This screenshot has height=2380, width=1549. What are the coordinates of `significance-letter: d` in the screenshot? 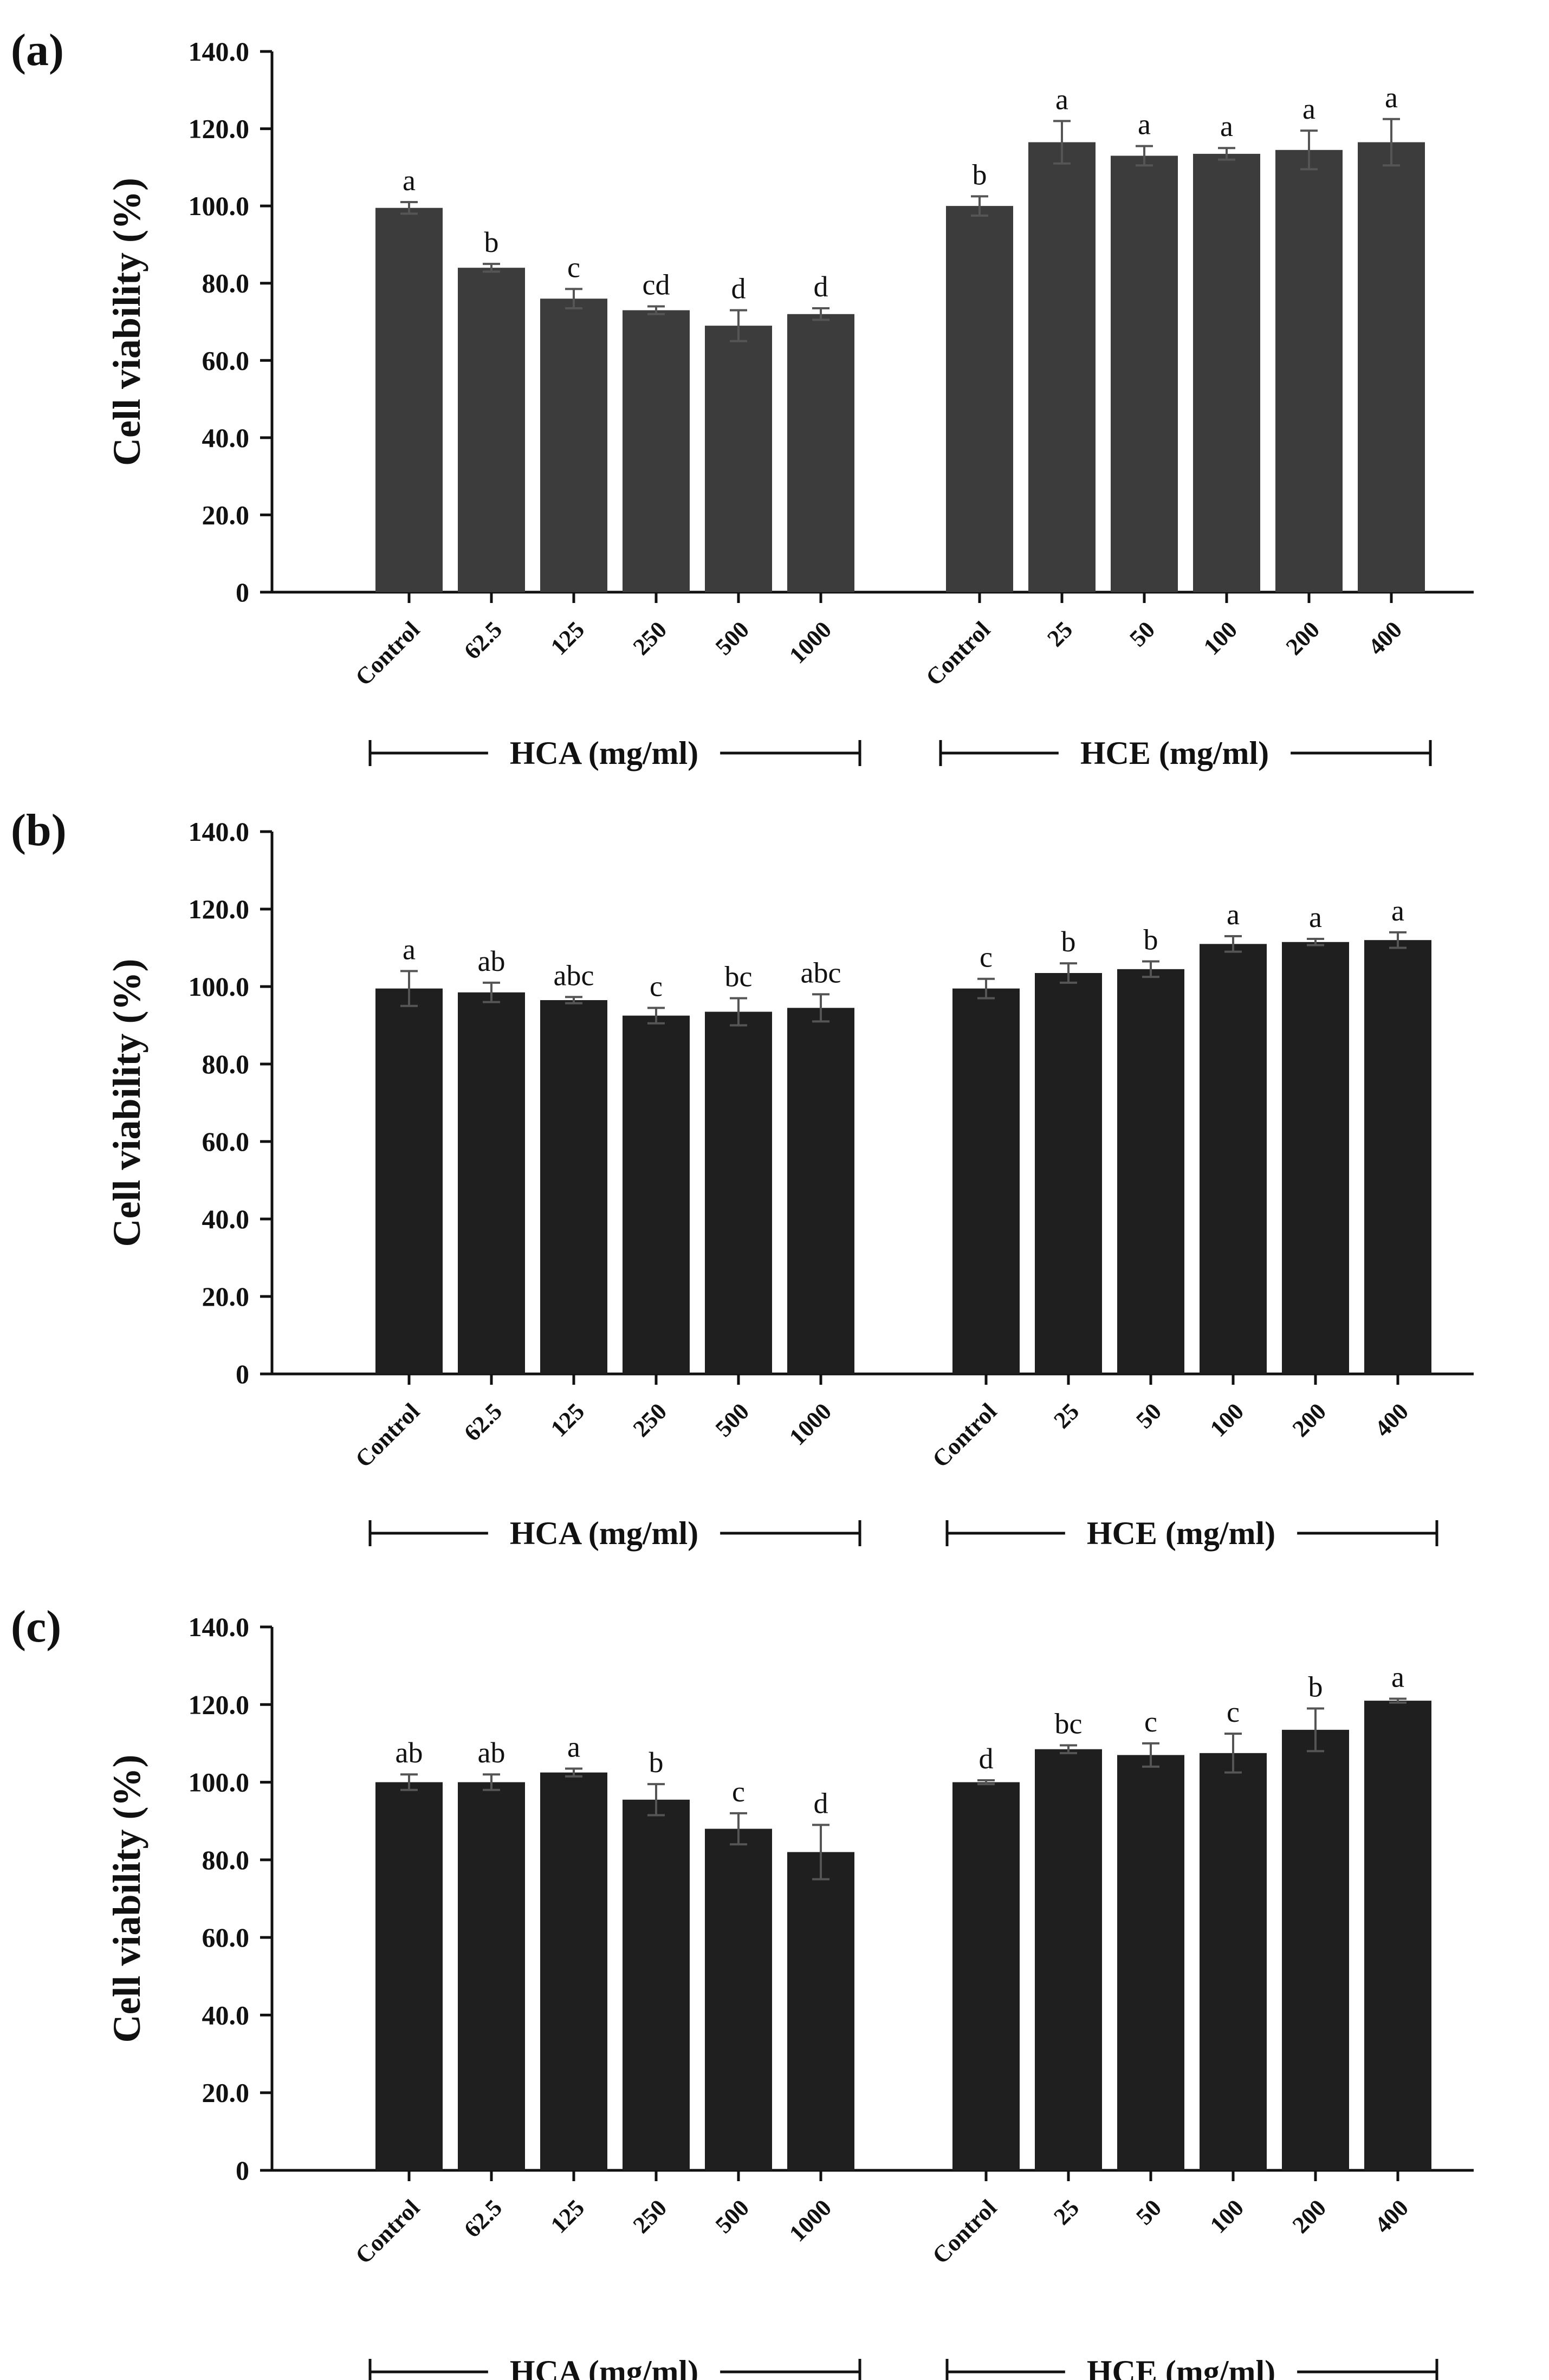 It's located at (987, 1759).